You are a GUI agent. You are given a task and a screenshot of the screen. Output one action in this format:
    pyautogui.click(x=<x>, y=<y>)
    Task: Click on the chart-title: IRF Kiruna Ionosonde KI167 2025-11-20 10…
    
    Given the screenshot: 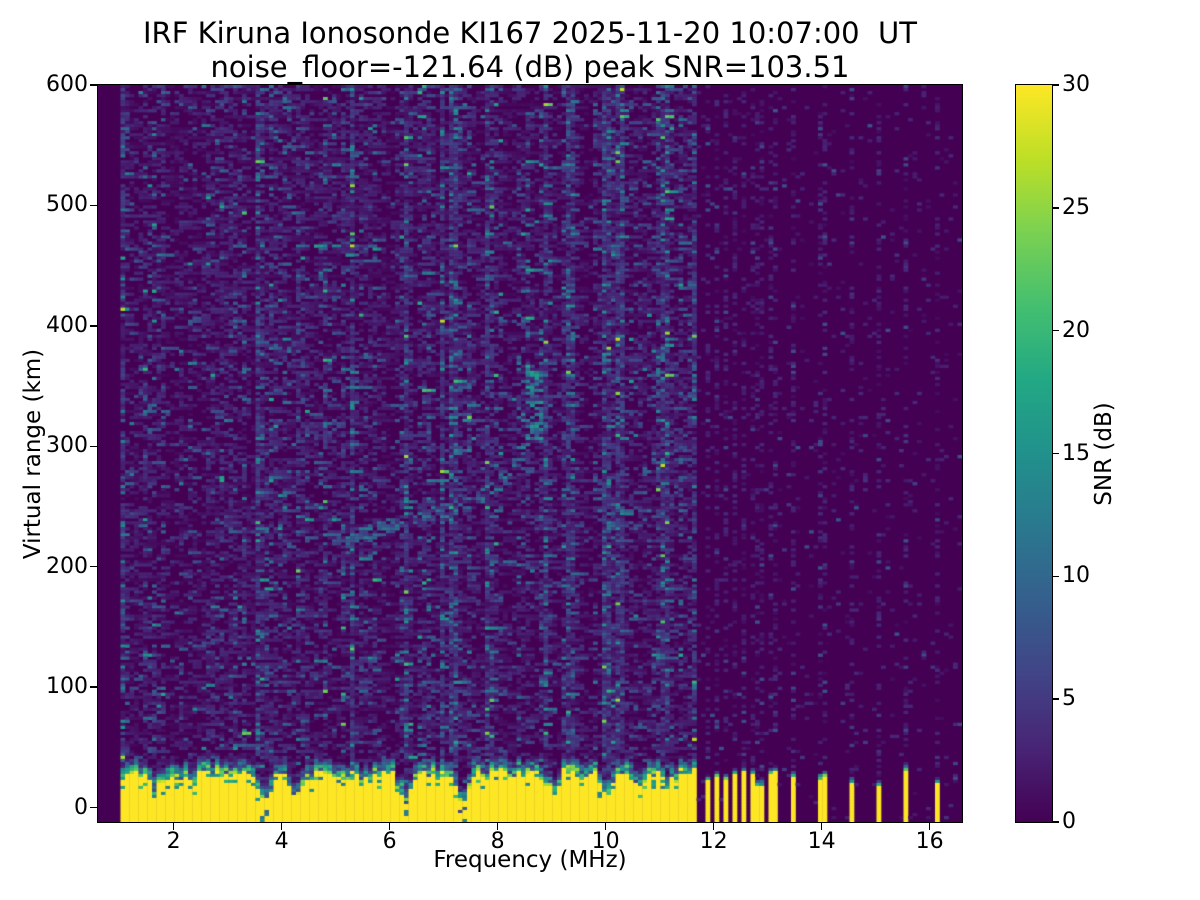 What is the action you would take?
    pyautogui.click(x=530, y=33)
    